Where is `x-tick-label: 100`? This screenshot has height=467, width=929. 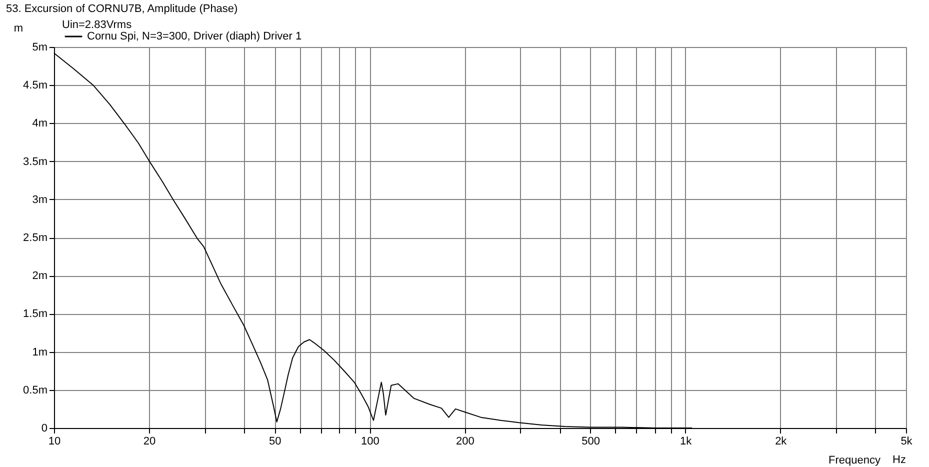
x-tick-label: 100 is located at coordinates (370, 442).